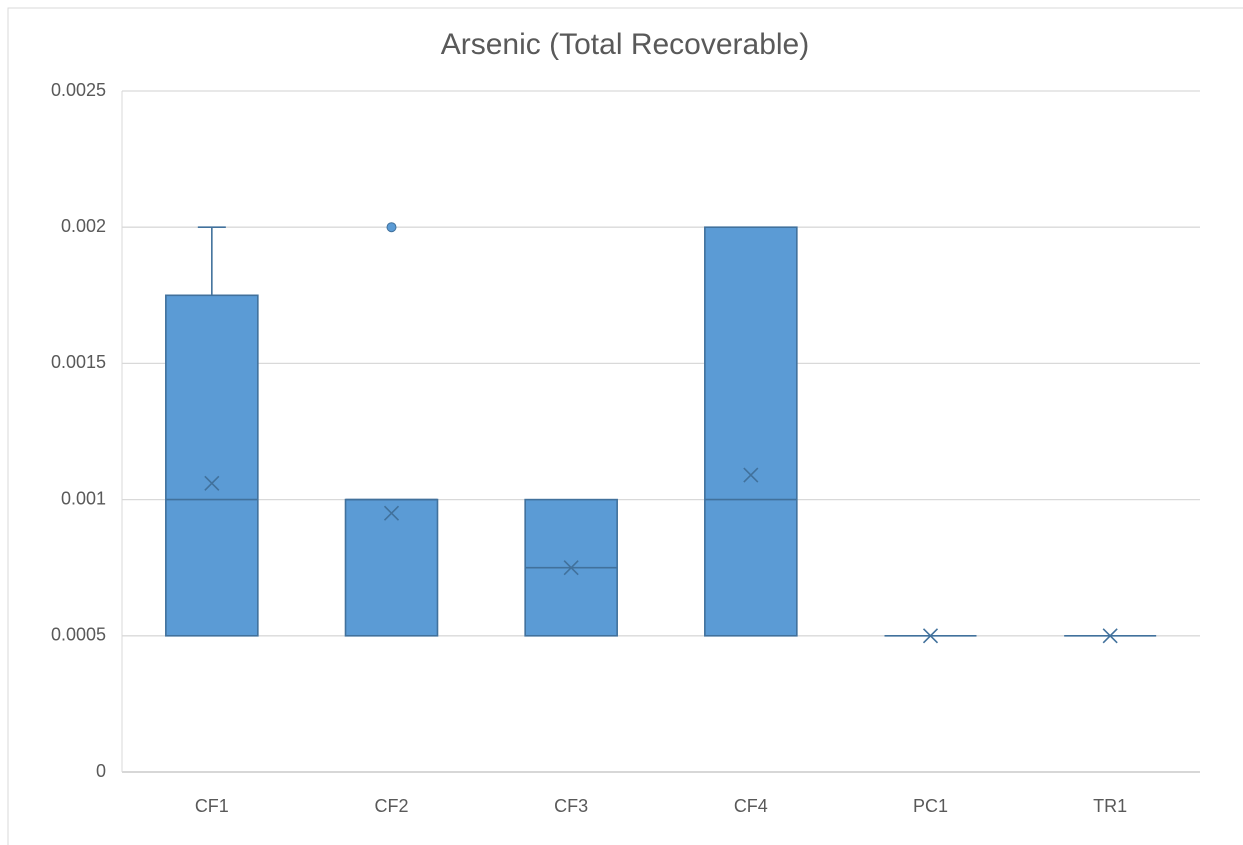 This screenshot has height=845, width=1243. Describe the element at coordinates (391, 806) in the screenshot. I see `x-tick-label: CF2` at that location.